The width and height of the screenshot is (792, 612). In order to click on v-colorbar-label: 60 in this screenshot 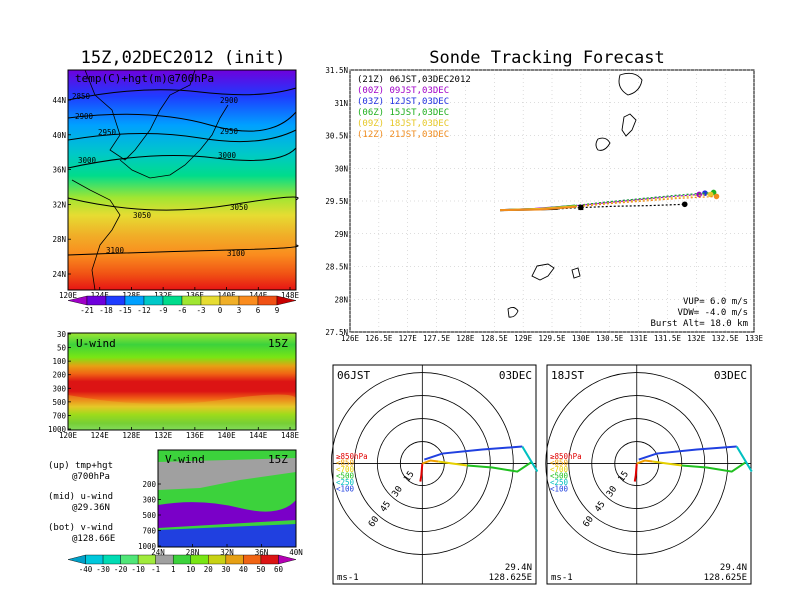, I will do `click(279, 569)`.